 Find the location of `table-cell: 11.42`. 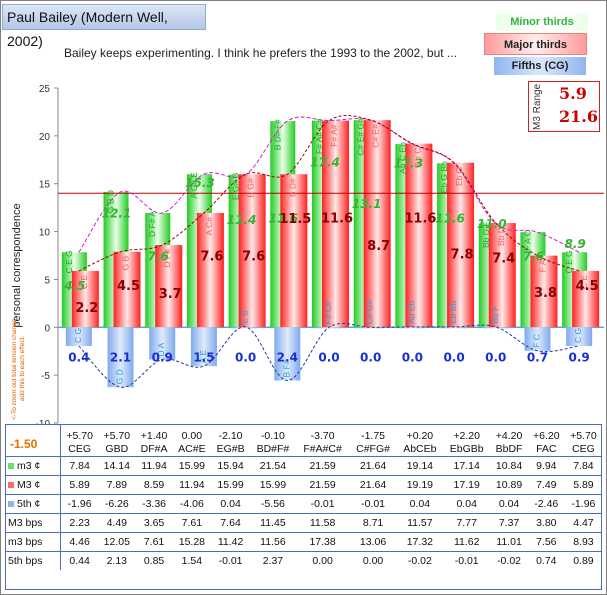

table-cell: 11.42 is located at coordinates (231, 542).